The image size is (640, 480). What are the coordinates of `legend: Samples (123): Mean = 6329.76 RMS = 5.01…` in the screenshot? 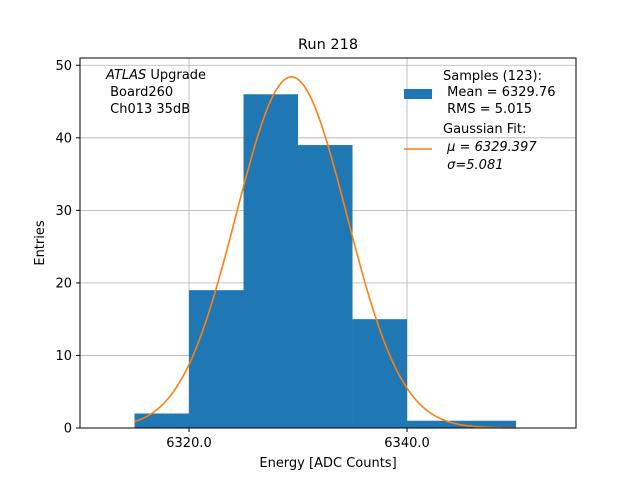 It's located at (479, 121).